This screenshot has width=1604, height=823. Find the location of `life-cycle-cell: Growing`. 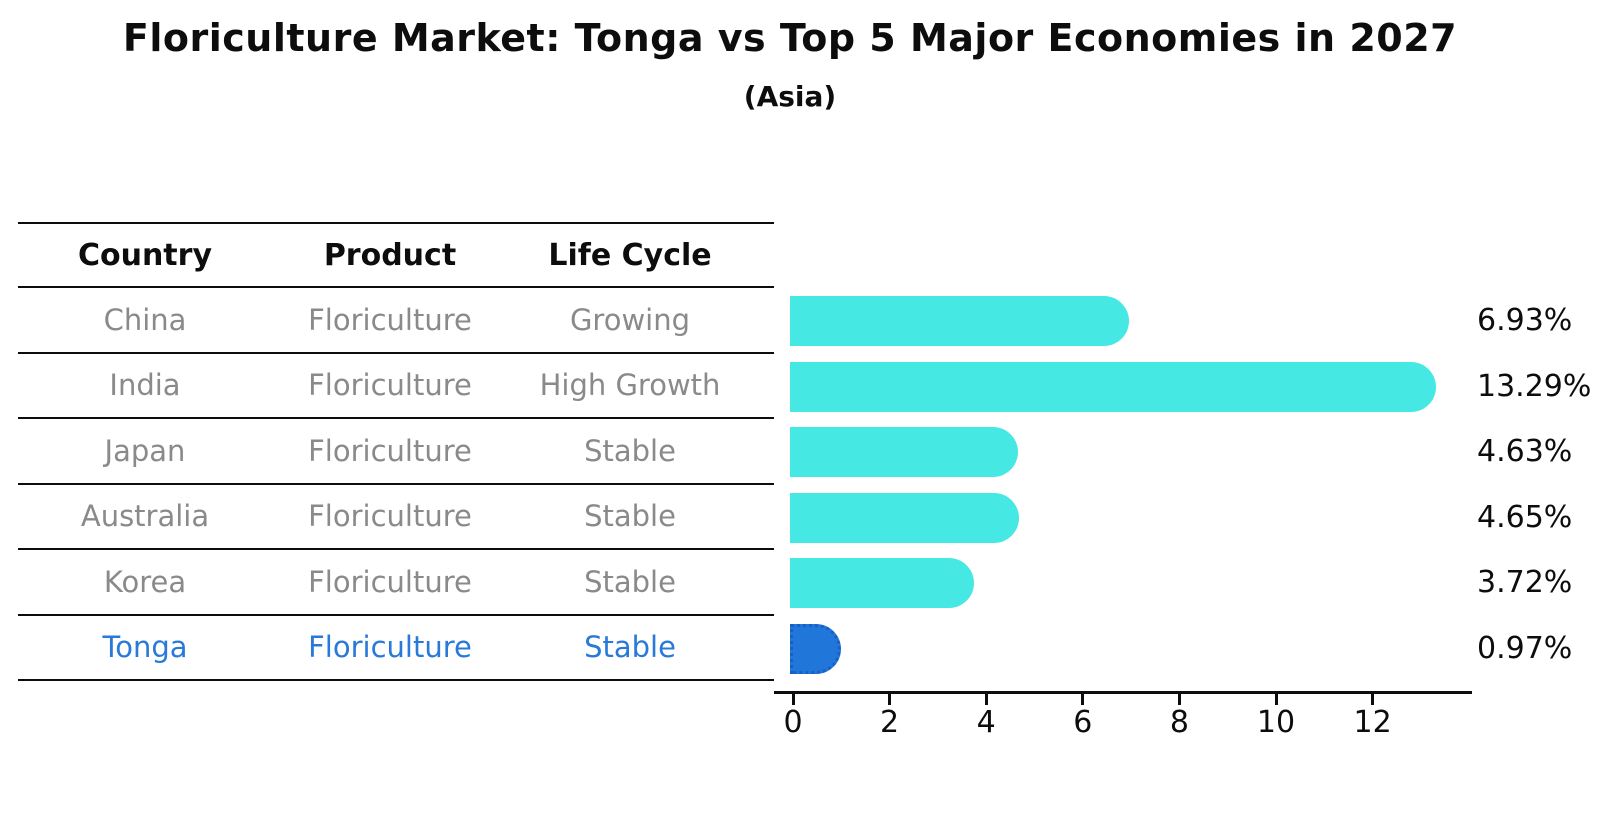

life-cycle-cell: Growing is located at coordinates (630, 319).